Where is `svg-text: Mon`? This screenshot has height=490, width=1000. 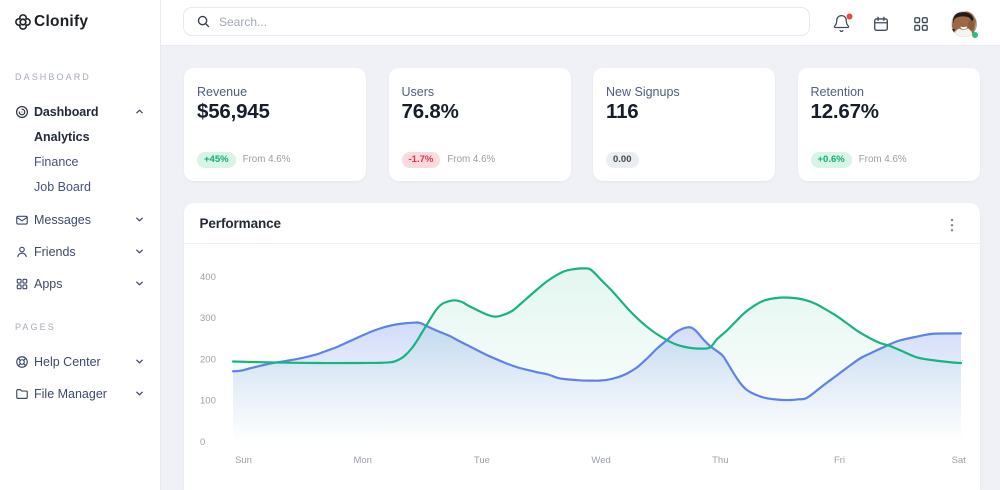 svg-text: Mon is located at coordinates (362, 460).